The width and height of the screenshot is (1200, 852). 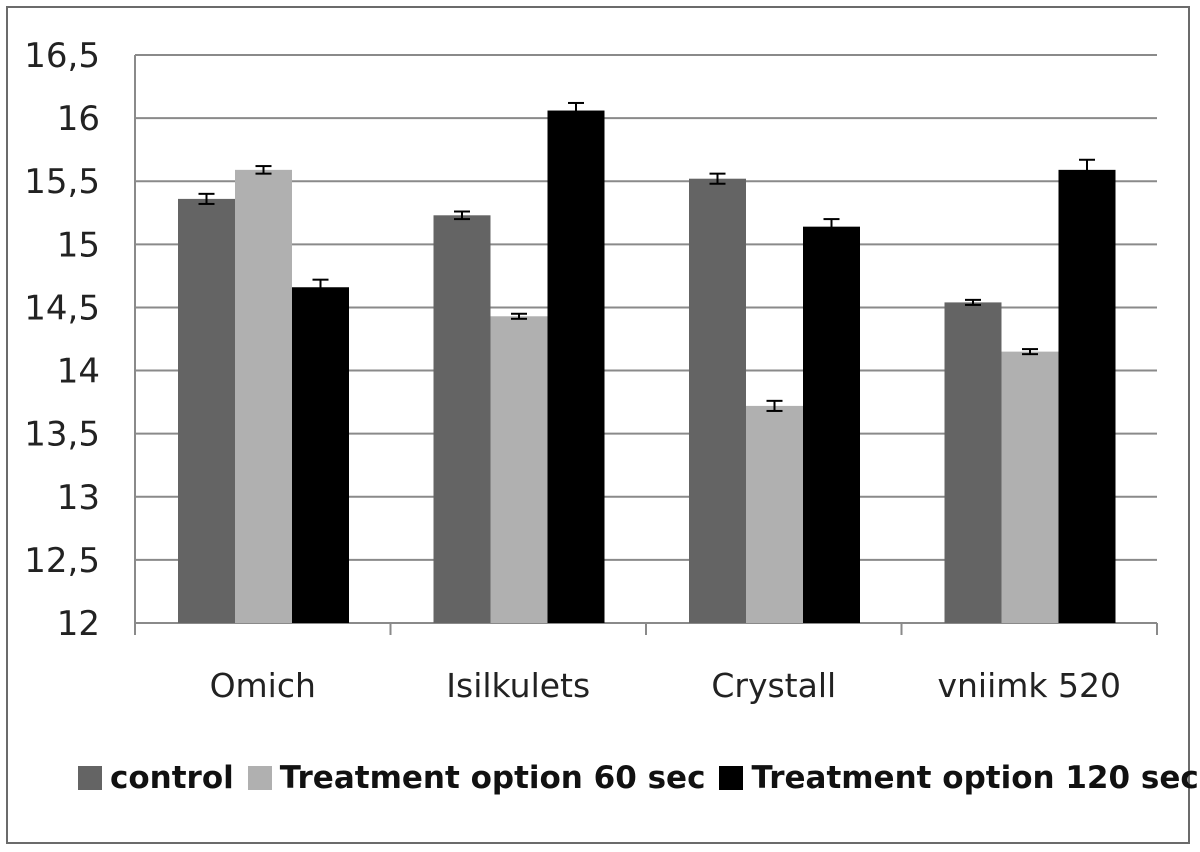 I want to click on y-tick-label: 13,5, so click(x=62, y=435).